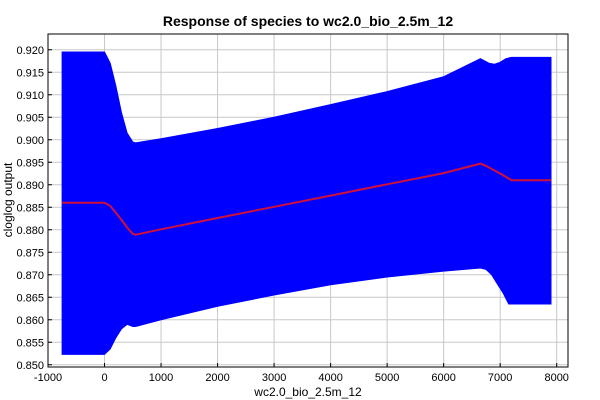 This screenshot has height=400, width=600. Describe the element at coordinates (500, 378) in the screenshot. I see `x-tick-label: 7000` at that location.